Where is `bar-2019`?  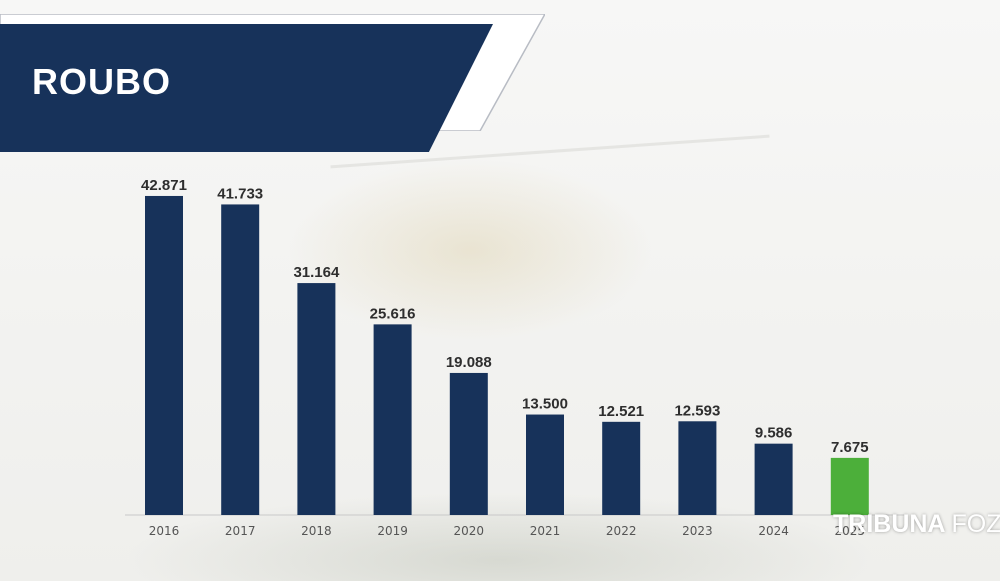
bar-2019 is located at coordinates (392, 419).